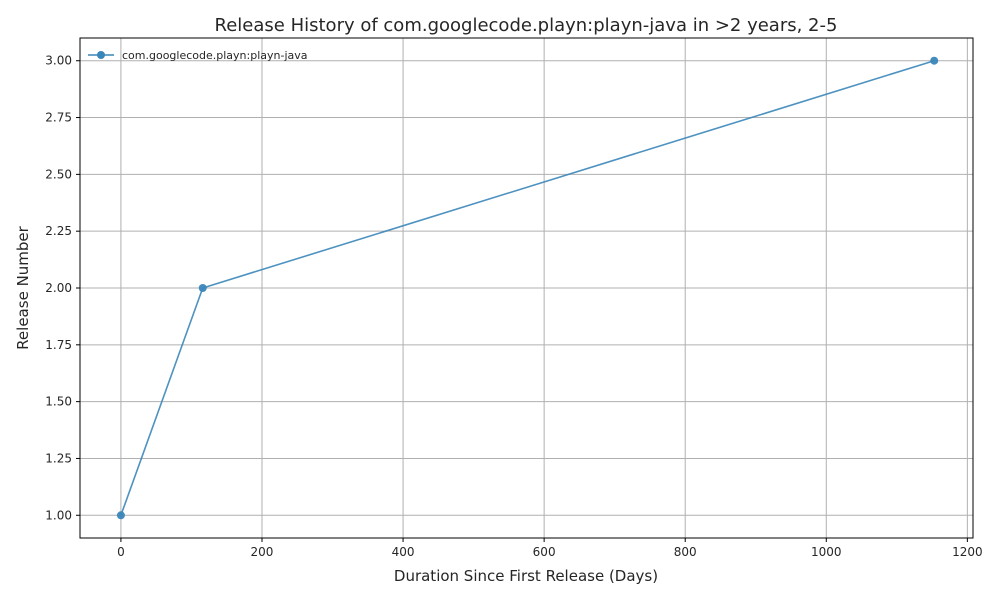 The height and width of the screenshot is (600, 1000). What do you see at coordinates (58, 402) in the screenshot?
I see `y-tick-label: 1.50` at bounding box center [58, 402].